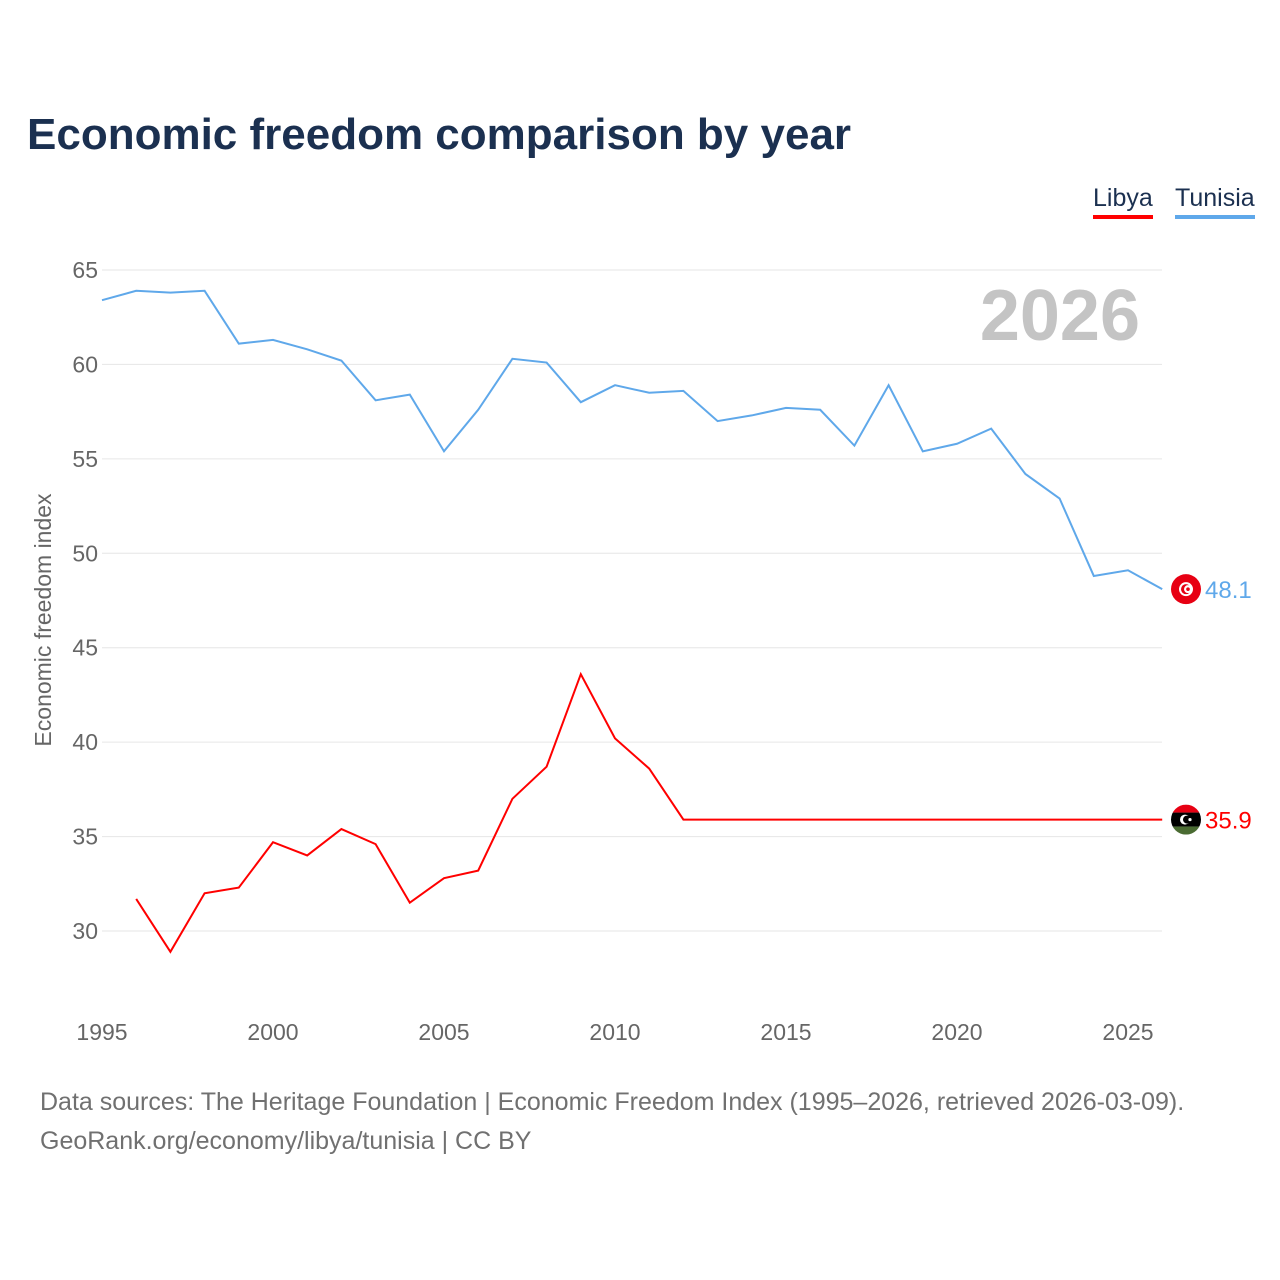 The height and width of the screenshot is (1280, 1280). I want to click on legend-libya: Libya, so click(1123, 201).